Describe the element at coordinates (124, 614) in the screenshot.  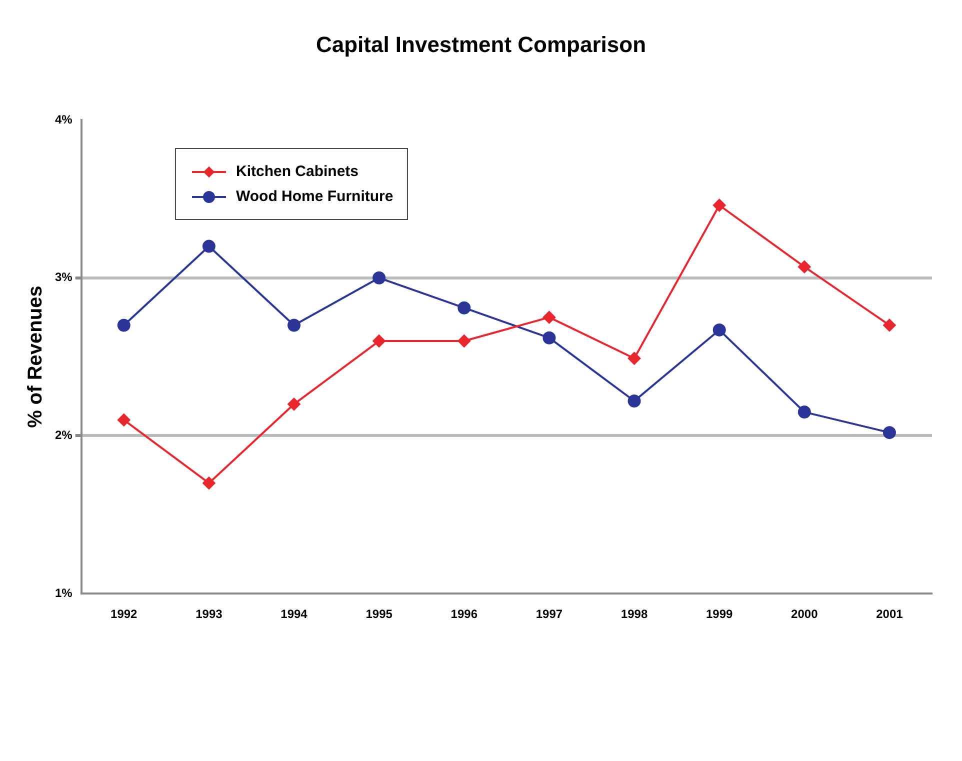
I see `x-tick-label: 1992` at that location.